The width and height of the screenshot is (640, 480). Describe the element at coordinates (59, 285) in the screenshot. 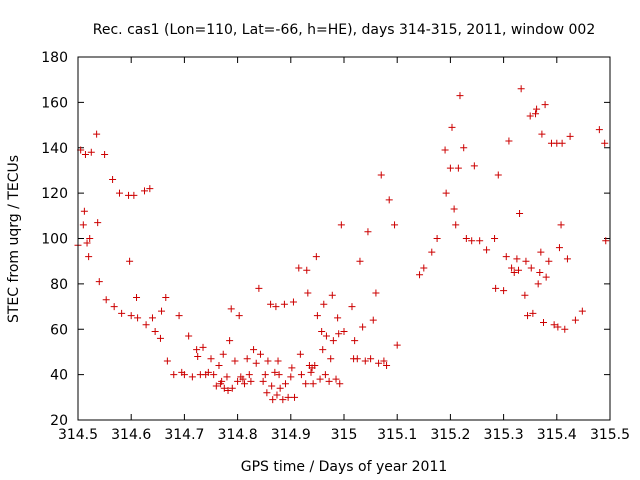

I see `y-tick-label-3: 80` at that location.